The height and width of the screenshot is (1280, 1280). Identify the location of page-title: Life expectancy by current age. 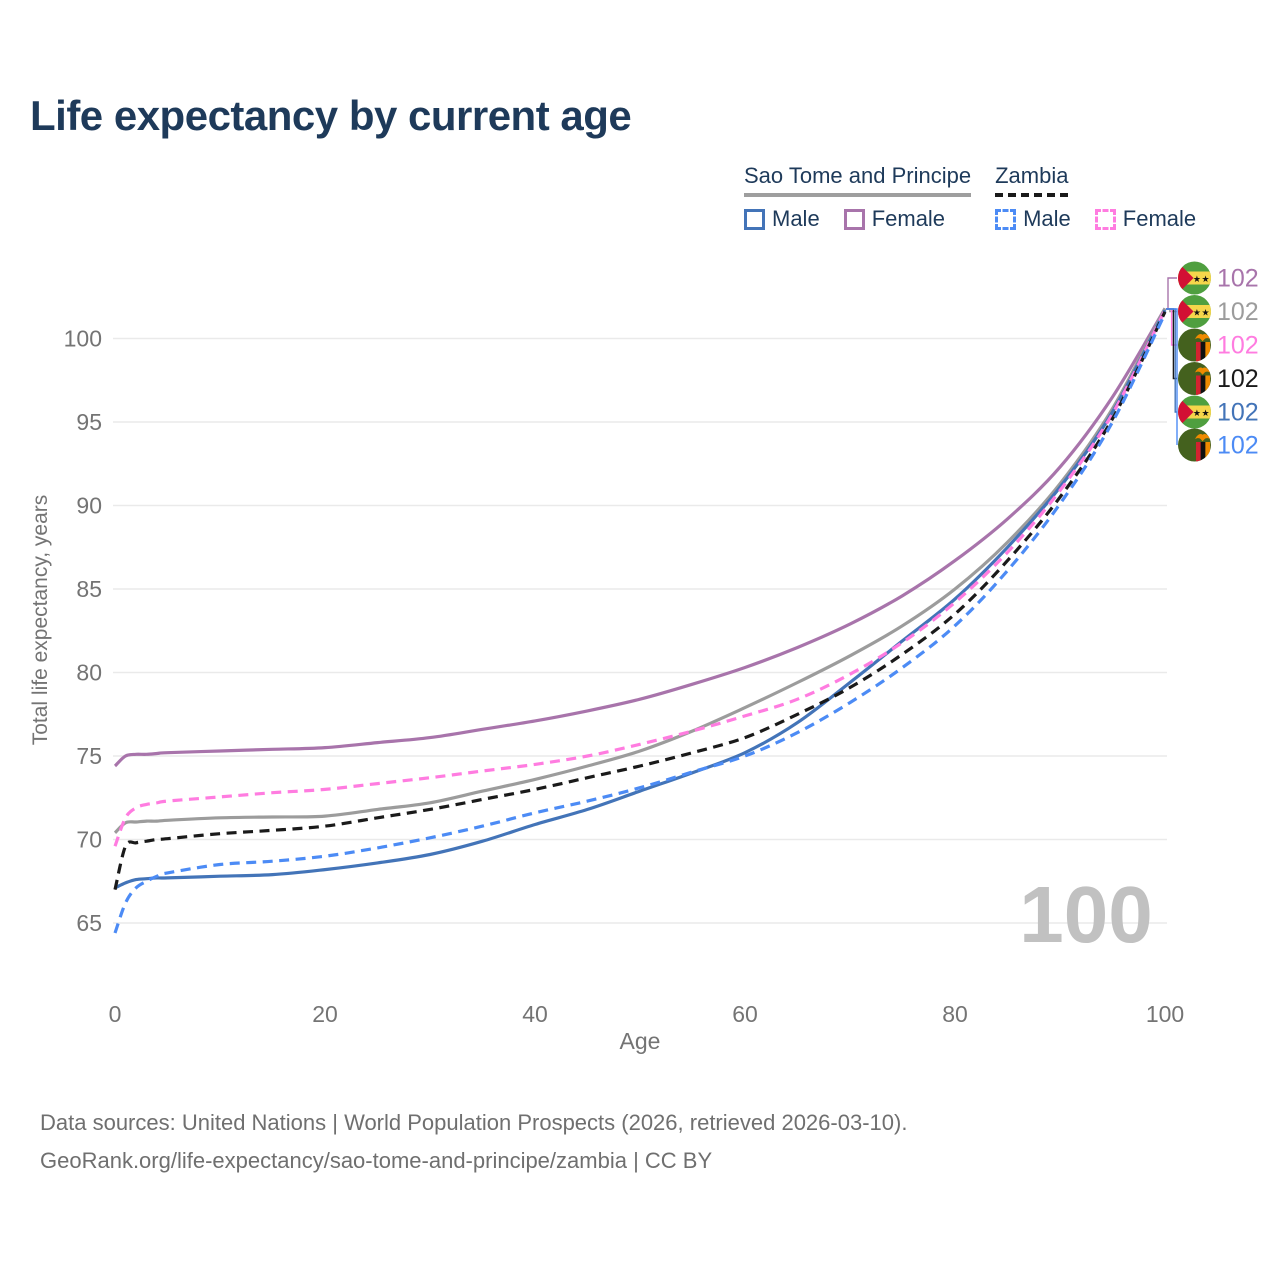
(331, 115).